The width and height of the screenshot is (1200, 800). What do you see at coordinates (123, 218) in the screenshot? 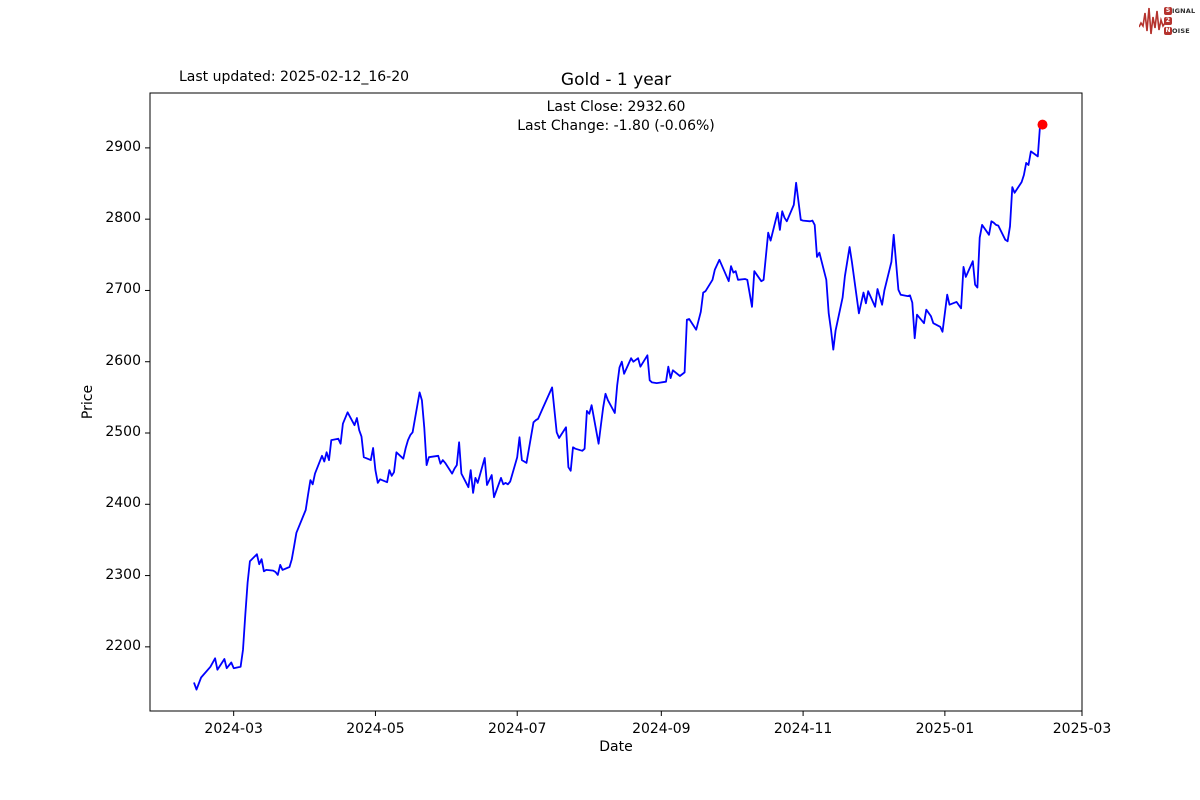
I see `y-tick-label: 2800` at bounding box center [123, 218].